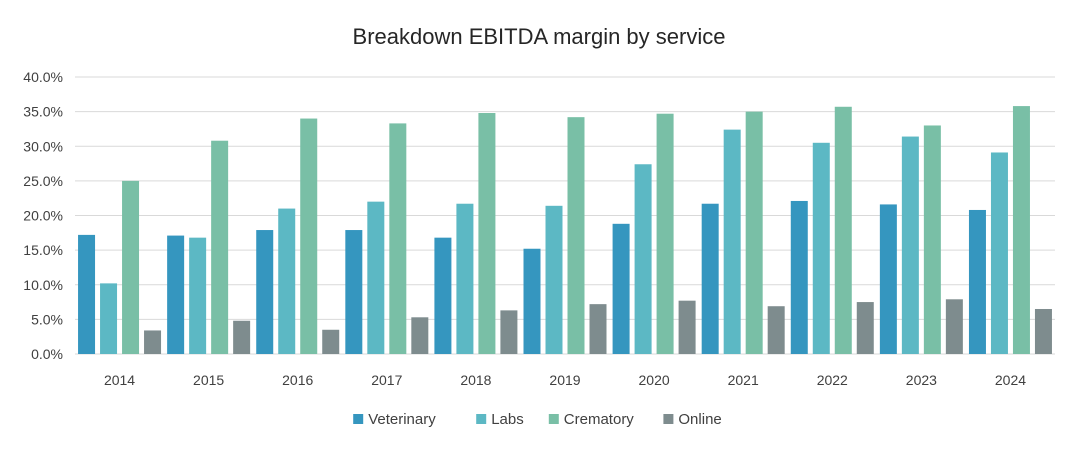 Image resolution: width=1078 pixels, height=455 pixels. Describe the element at coordinates (220, 247) in the screenshot. I see `bar-crematory-2015` at that location.